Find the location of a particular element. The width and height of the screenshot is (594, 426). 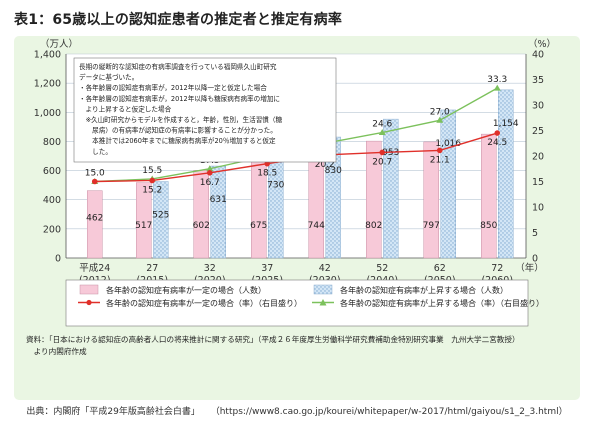

legend-marker-triangle is located at coordinates (323, 302).